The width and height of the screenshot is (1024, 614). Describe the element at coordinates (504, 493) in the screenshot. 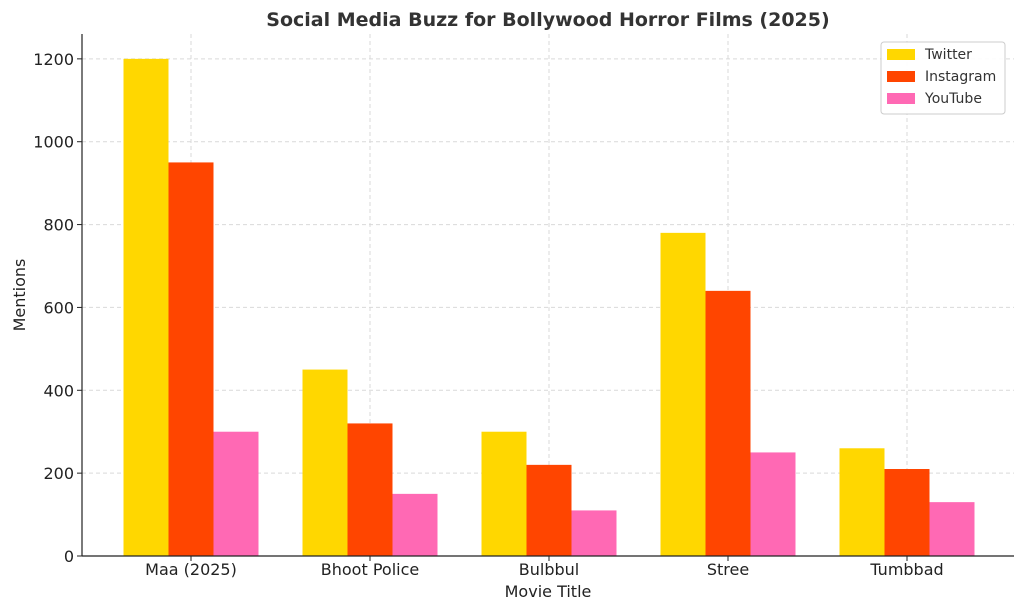

I see `bar-twitter-bulbbul` at that location.